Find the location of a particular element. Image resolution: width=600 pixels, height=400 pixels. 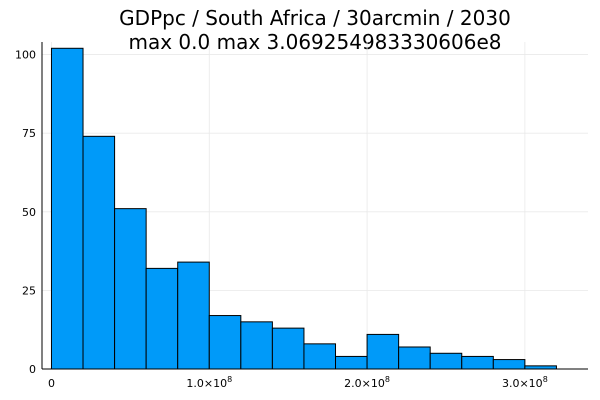

y-tick-label: 100 is located at coordinates (25, 55).